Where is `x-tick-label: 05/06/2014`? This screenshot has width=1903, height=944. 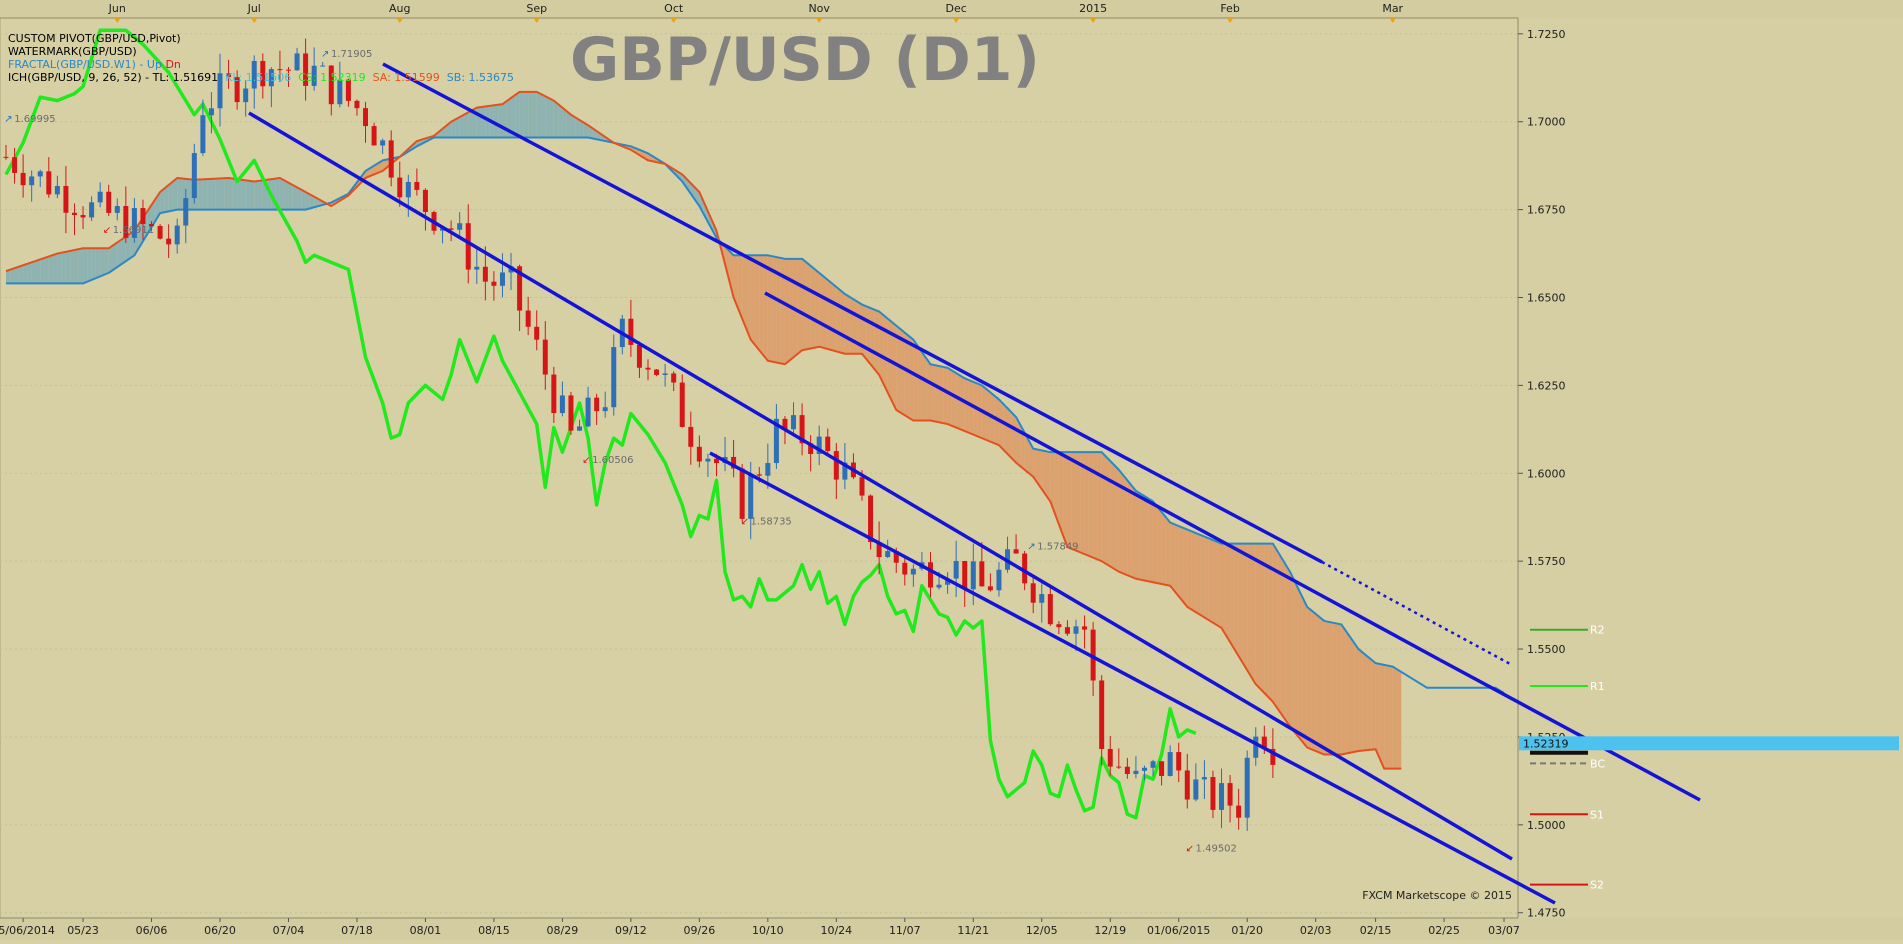 x-tick-label: 05/06/2014 is located at coordinates (27, 930).